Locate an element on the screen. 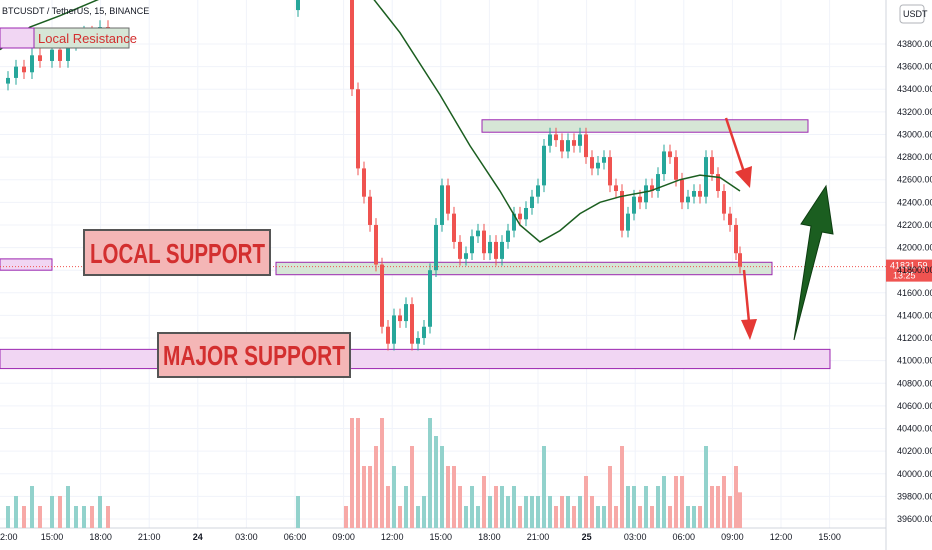  time-tick-label: 15:00 is located at coordinates (829, 537).